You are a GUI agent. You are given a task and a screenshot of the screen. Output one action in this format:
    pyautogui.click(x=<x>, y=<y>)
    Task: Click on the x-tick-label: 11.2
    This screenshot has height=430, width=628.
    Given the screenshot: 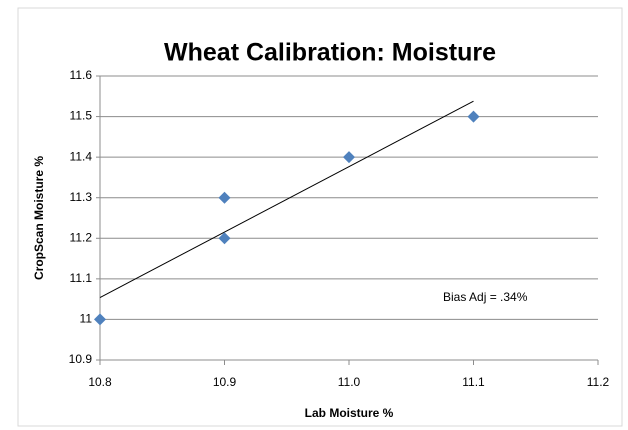 What is the action you would take?
    pyautogui.click(x=598, y=382)
    